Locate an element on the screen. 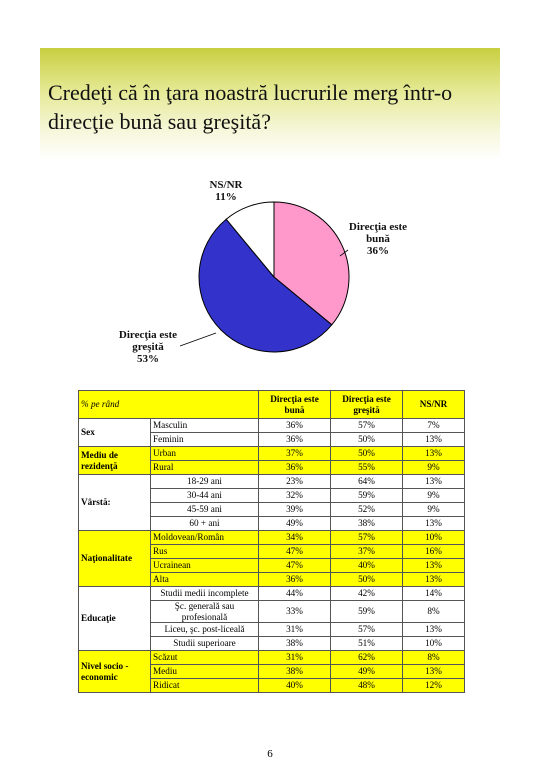 This screenshot has width=540, height=780. row-label: Şc. generală sau profesională is located at coordinates (204, 611).